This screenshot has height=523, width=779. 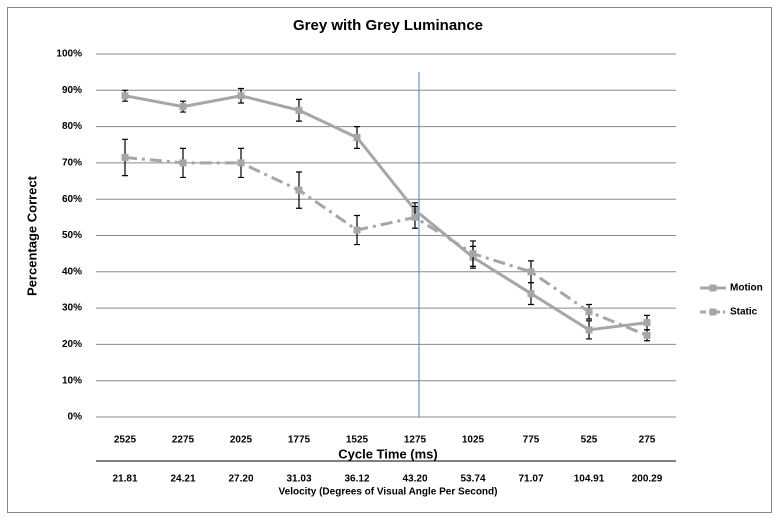 I want to click on y-tick-label: 0%, so click(x=75, y=417).